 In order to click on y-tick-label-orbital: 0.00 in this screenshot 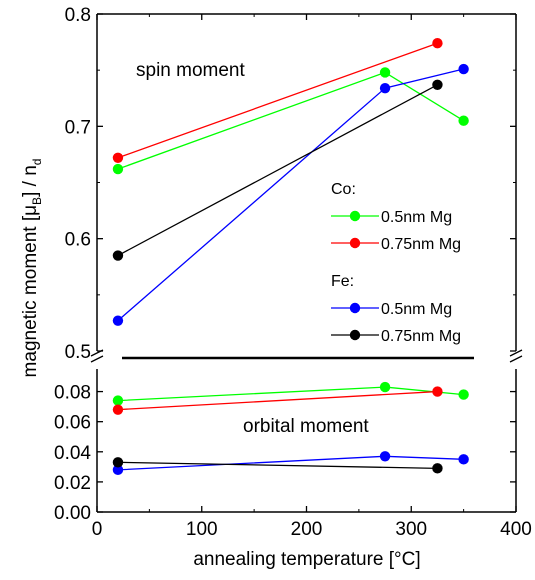, I will do `click(72, 513)`.